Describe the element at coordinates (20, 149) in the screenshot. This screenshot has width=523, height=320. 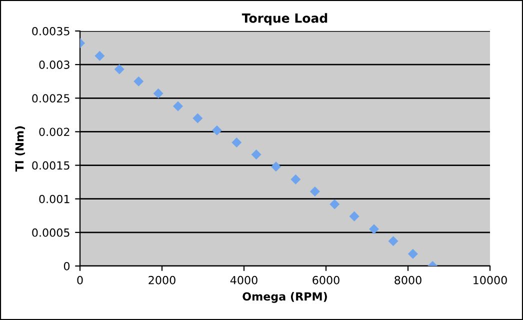
I see `y-axis-title: Tl (Nm)` at that location.